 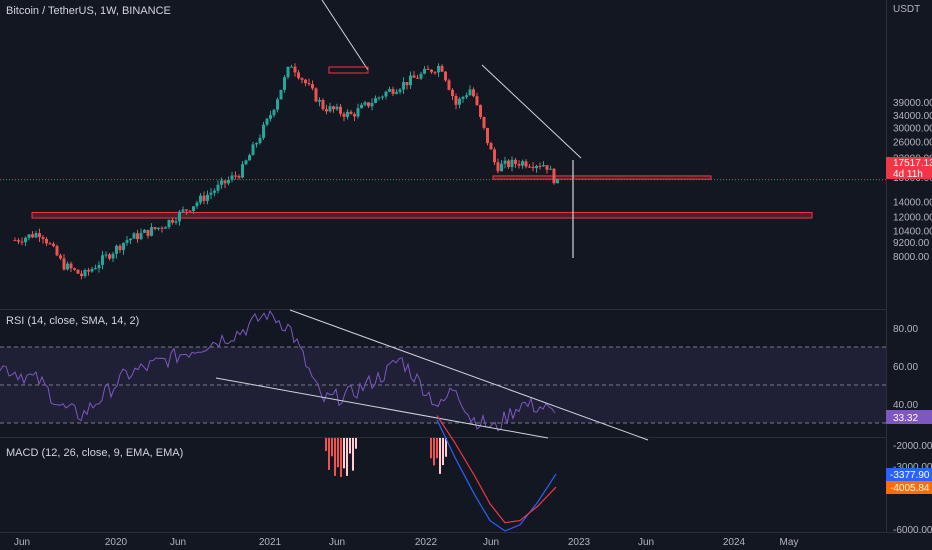 I want to click on rsi-trendline-lower, so click(x=382, y=408).